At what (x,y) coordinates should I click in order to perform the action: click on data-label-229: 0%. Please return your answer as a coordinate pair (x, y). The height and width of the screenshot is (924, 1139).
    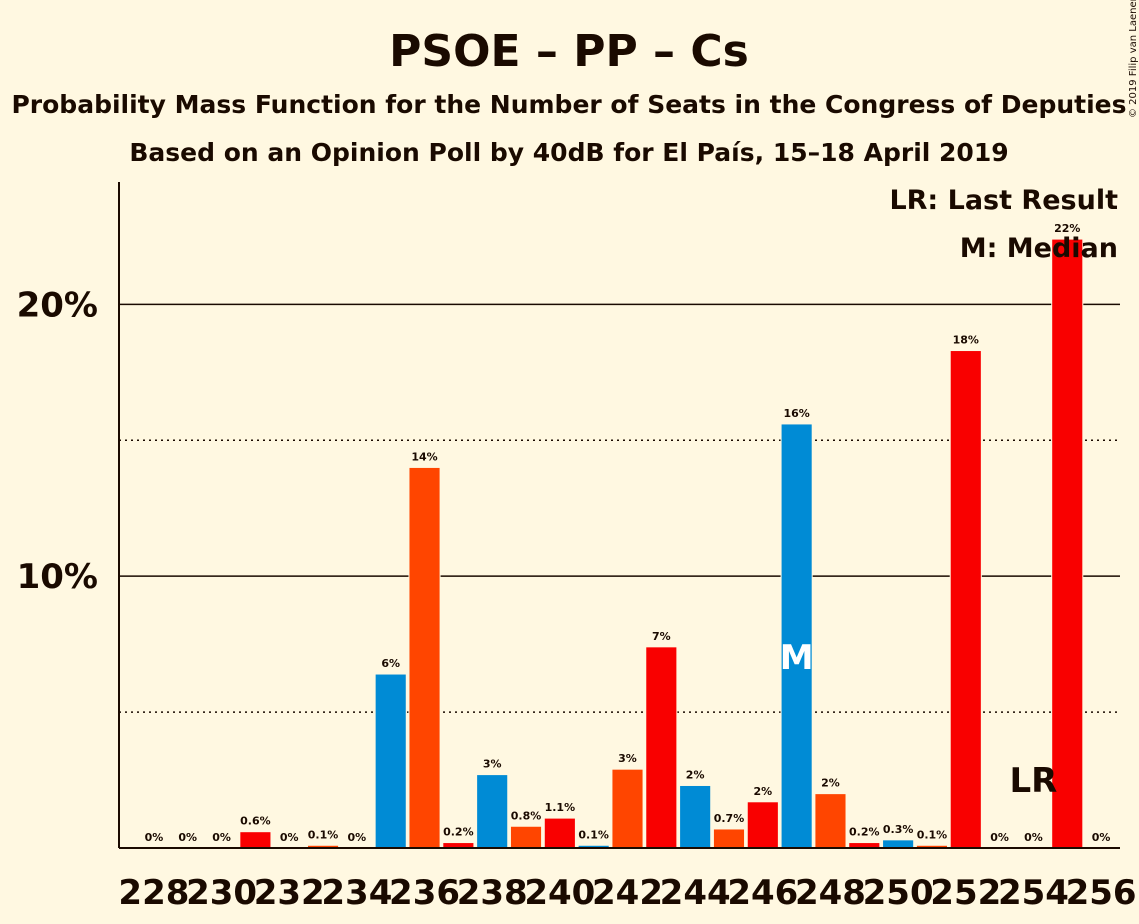
    Looking at the image, I should click on (187, 837).